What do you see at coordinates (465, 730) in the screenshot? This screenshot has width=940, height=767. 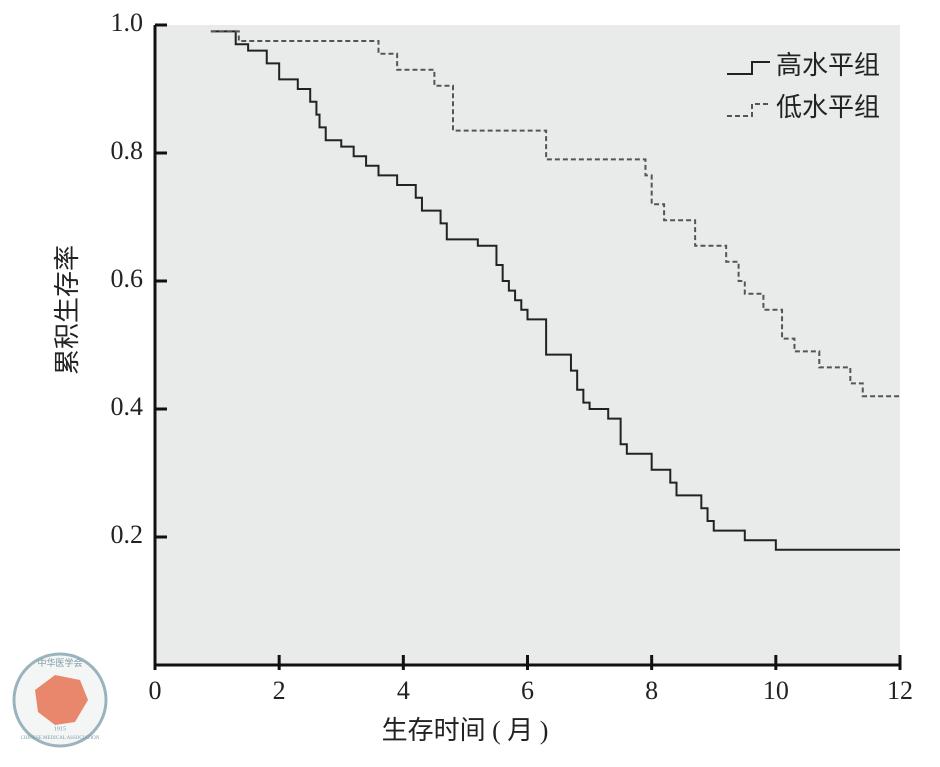 I see `x-axis-label: 生存时间 ( 月 )` at bounding box center [465, 730].